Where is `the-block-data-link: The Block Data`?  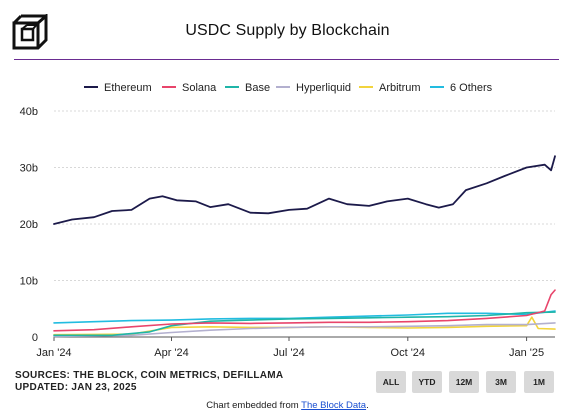
the-block-data-link: The Block Data is located at coordinates (334, 405).